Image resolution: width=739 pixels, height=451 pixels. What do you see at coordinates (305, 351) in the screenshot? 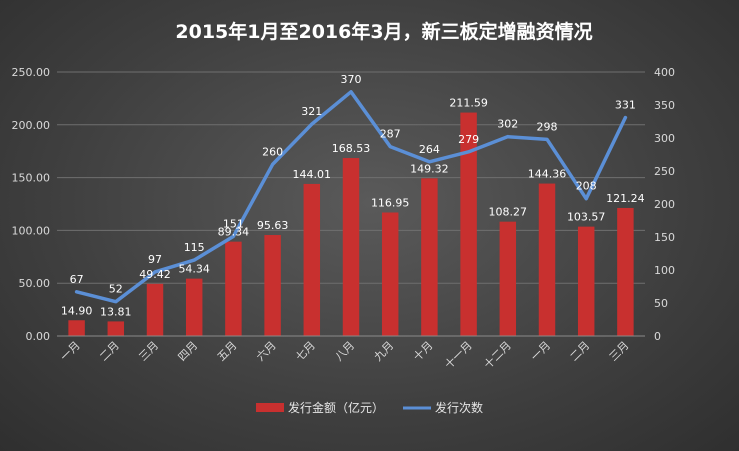
I see `x-tick-label: 七月` at bounding box center [305, 351].